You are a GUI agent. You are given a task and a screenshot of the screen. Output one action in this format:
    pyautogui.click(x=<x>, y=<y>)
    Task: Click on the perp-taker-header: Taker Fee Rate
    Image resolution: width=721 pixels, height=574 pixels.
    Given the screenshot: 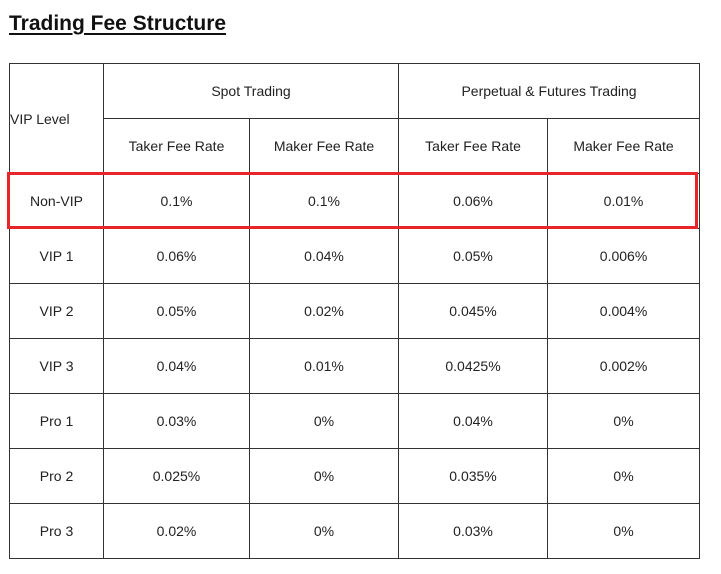 What is the action you would take?
    pyautogui.click(x=473, y=146)
    